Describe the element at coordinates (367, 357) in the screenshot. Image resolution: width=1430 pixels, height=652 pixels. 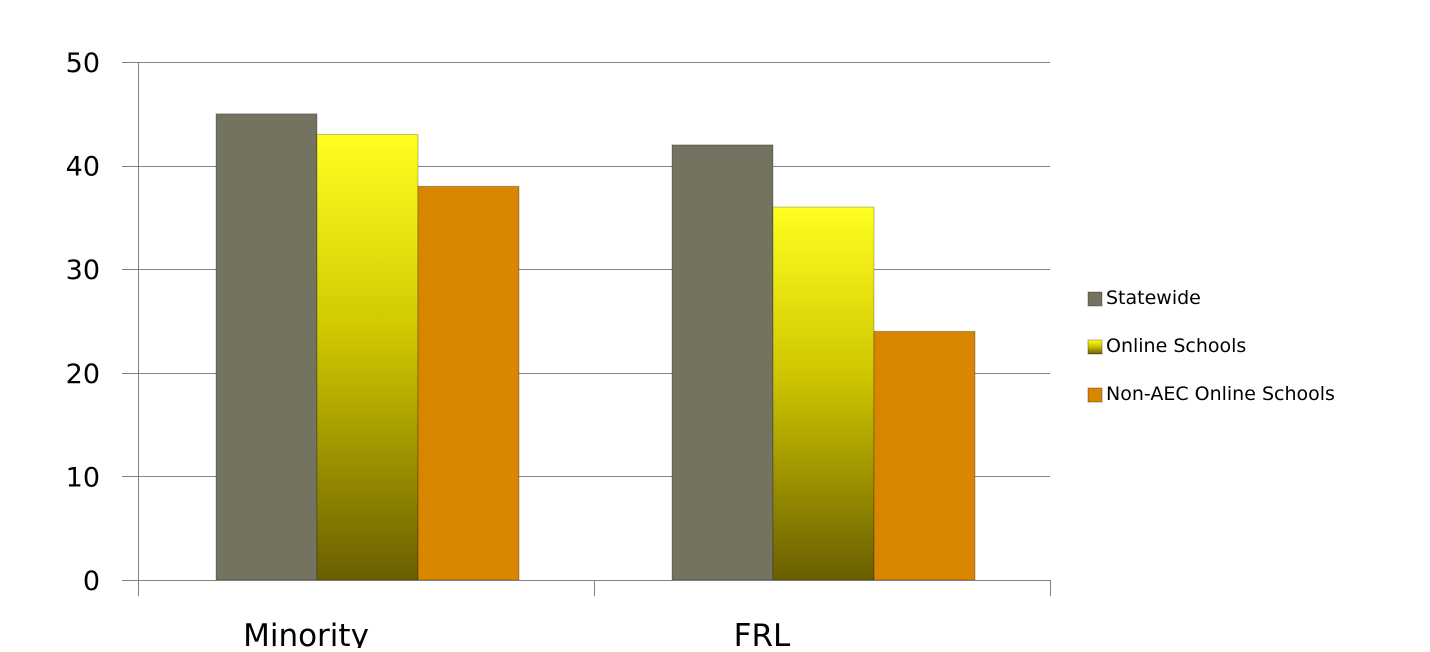
I see `bar-minority-online-schools` at that location.